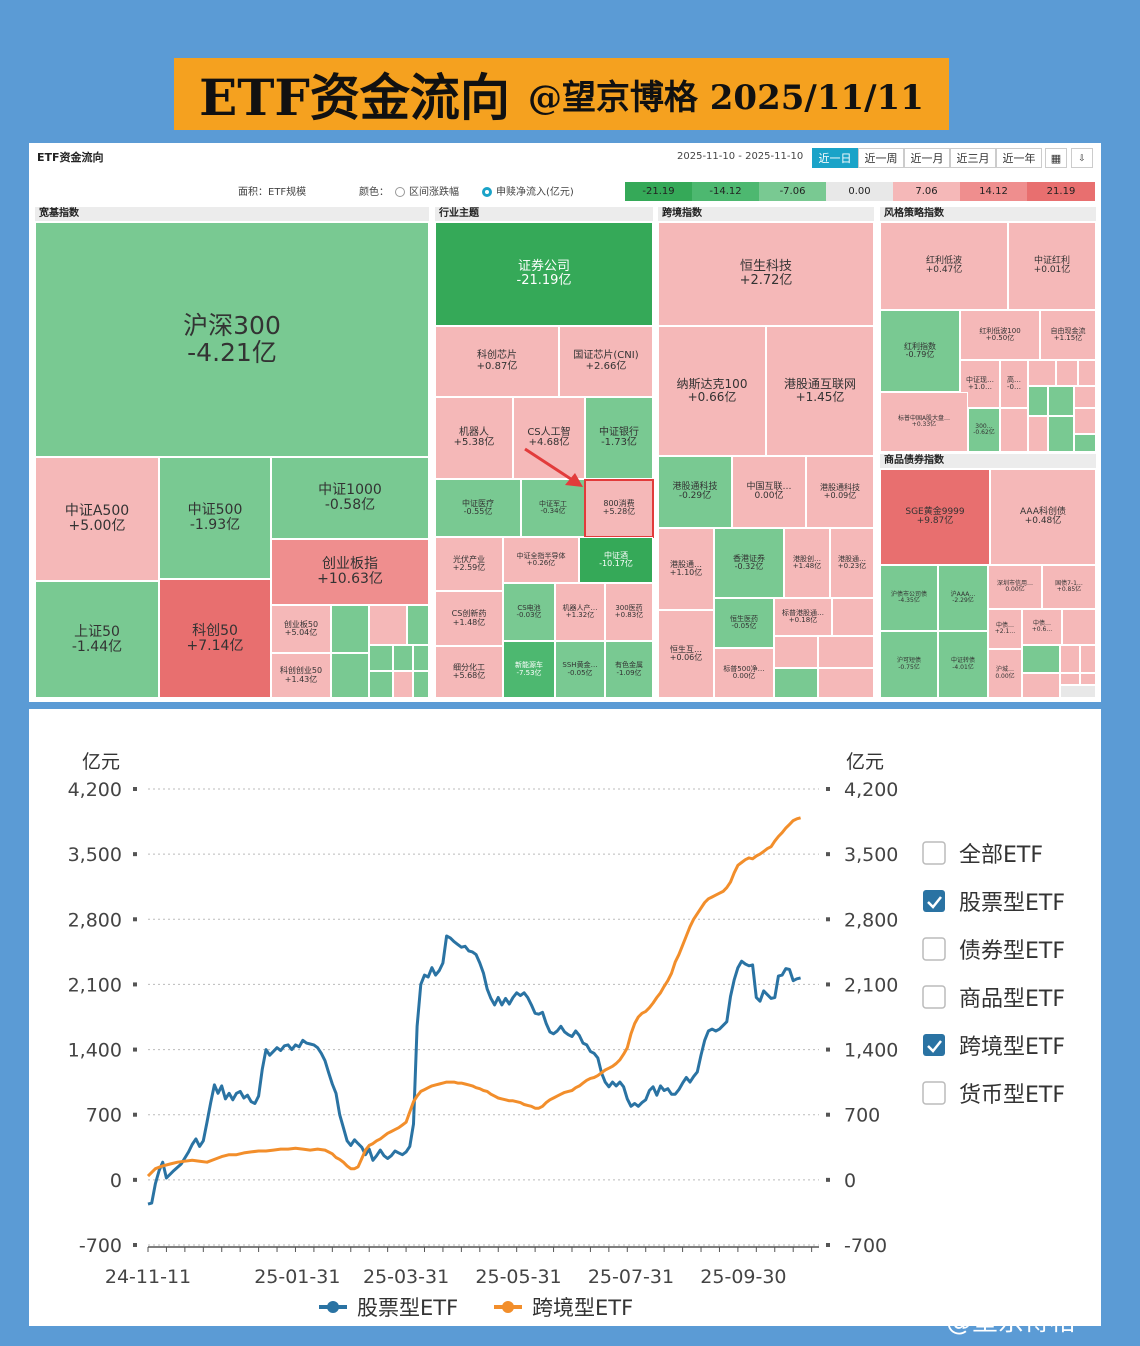  I want to click on cell-hc: 沪城… 0.00亿, so click(1005, 673).